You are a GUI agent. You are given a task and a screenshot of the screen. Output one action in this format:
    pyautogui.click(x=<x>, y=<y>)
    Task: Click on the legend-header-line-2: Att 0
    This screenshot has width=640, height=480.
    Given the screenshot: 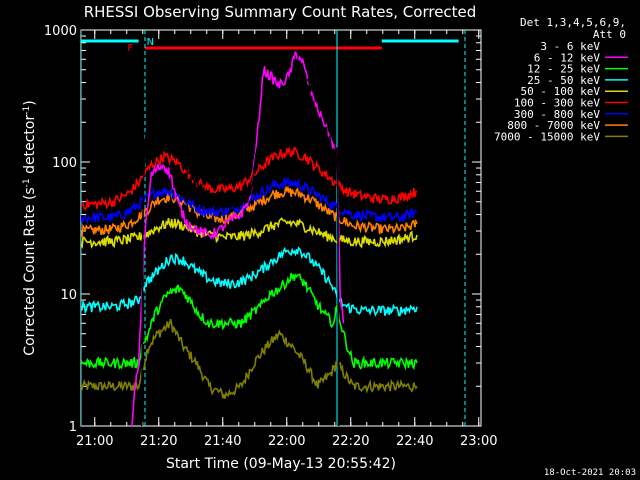 What is the action you would take?
    pyautogui.click(x=609, y=34)
    